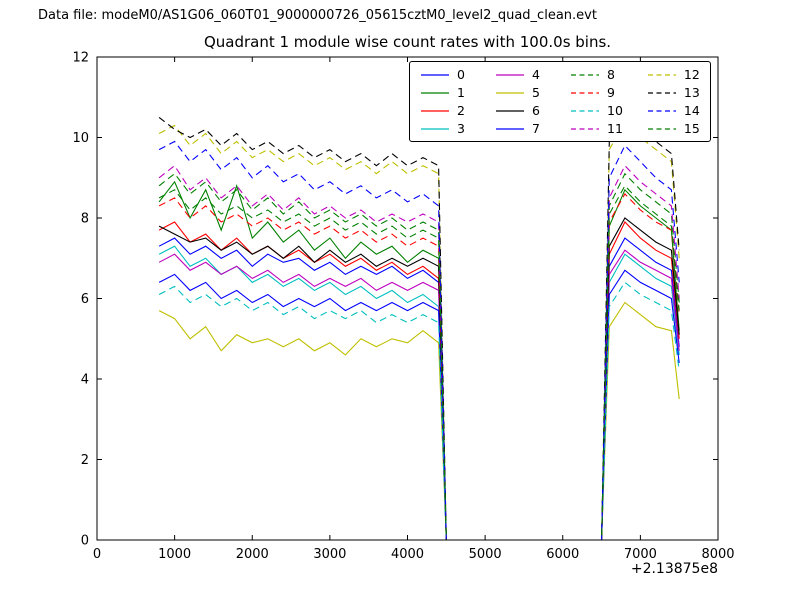 The height and width of the screenshot is (600, 800). Describe the element at coordinates (615, 110) in the screenshot. I see `legend-label-10: 10` at that location.